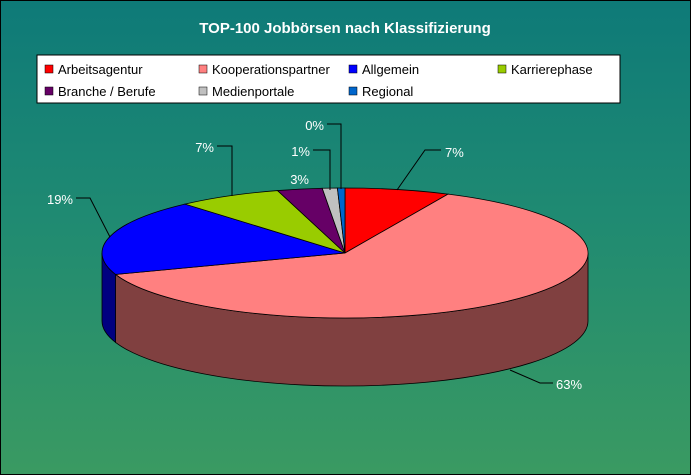 Image resolution: width=691 pixels, height=475 pixels. I want to click on pct-label-branche-berufe: 3%, so click(299, 179).